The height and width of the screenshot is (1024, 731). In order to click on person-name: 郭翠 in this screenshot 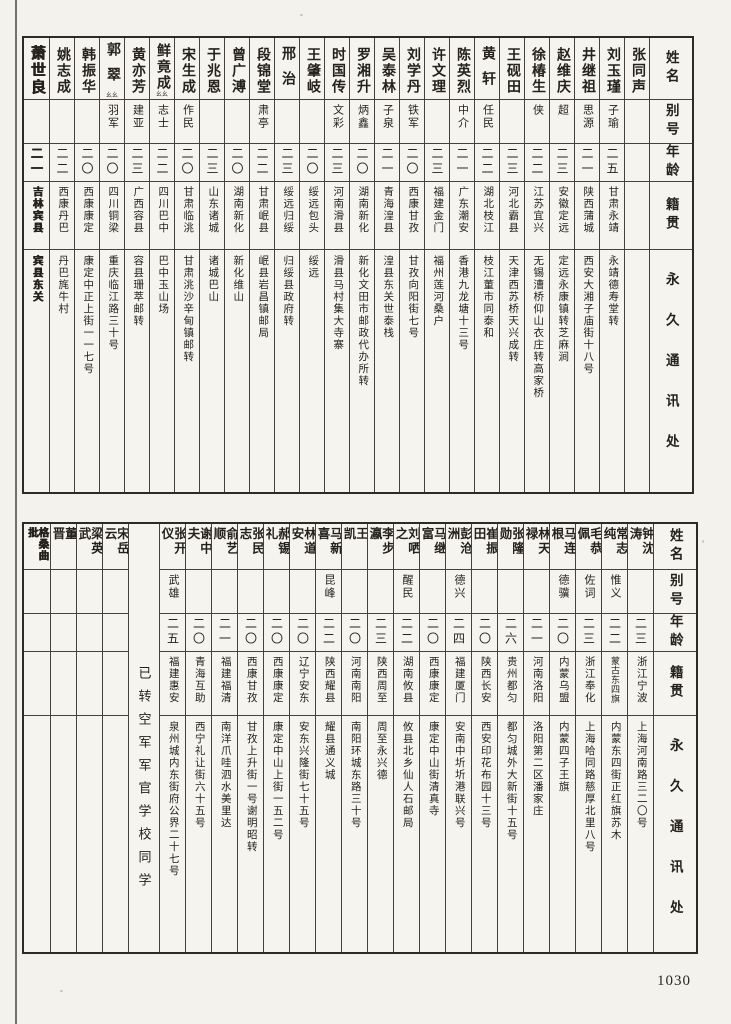, I will do `click(112, 67)`.